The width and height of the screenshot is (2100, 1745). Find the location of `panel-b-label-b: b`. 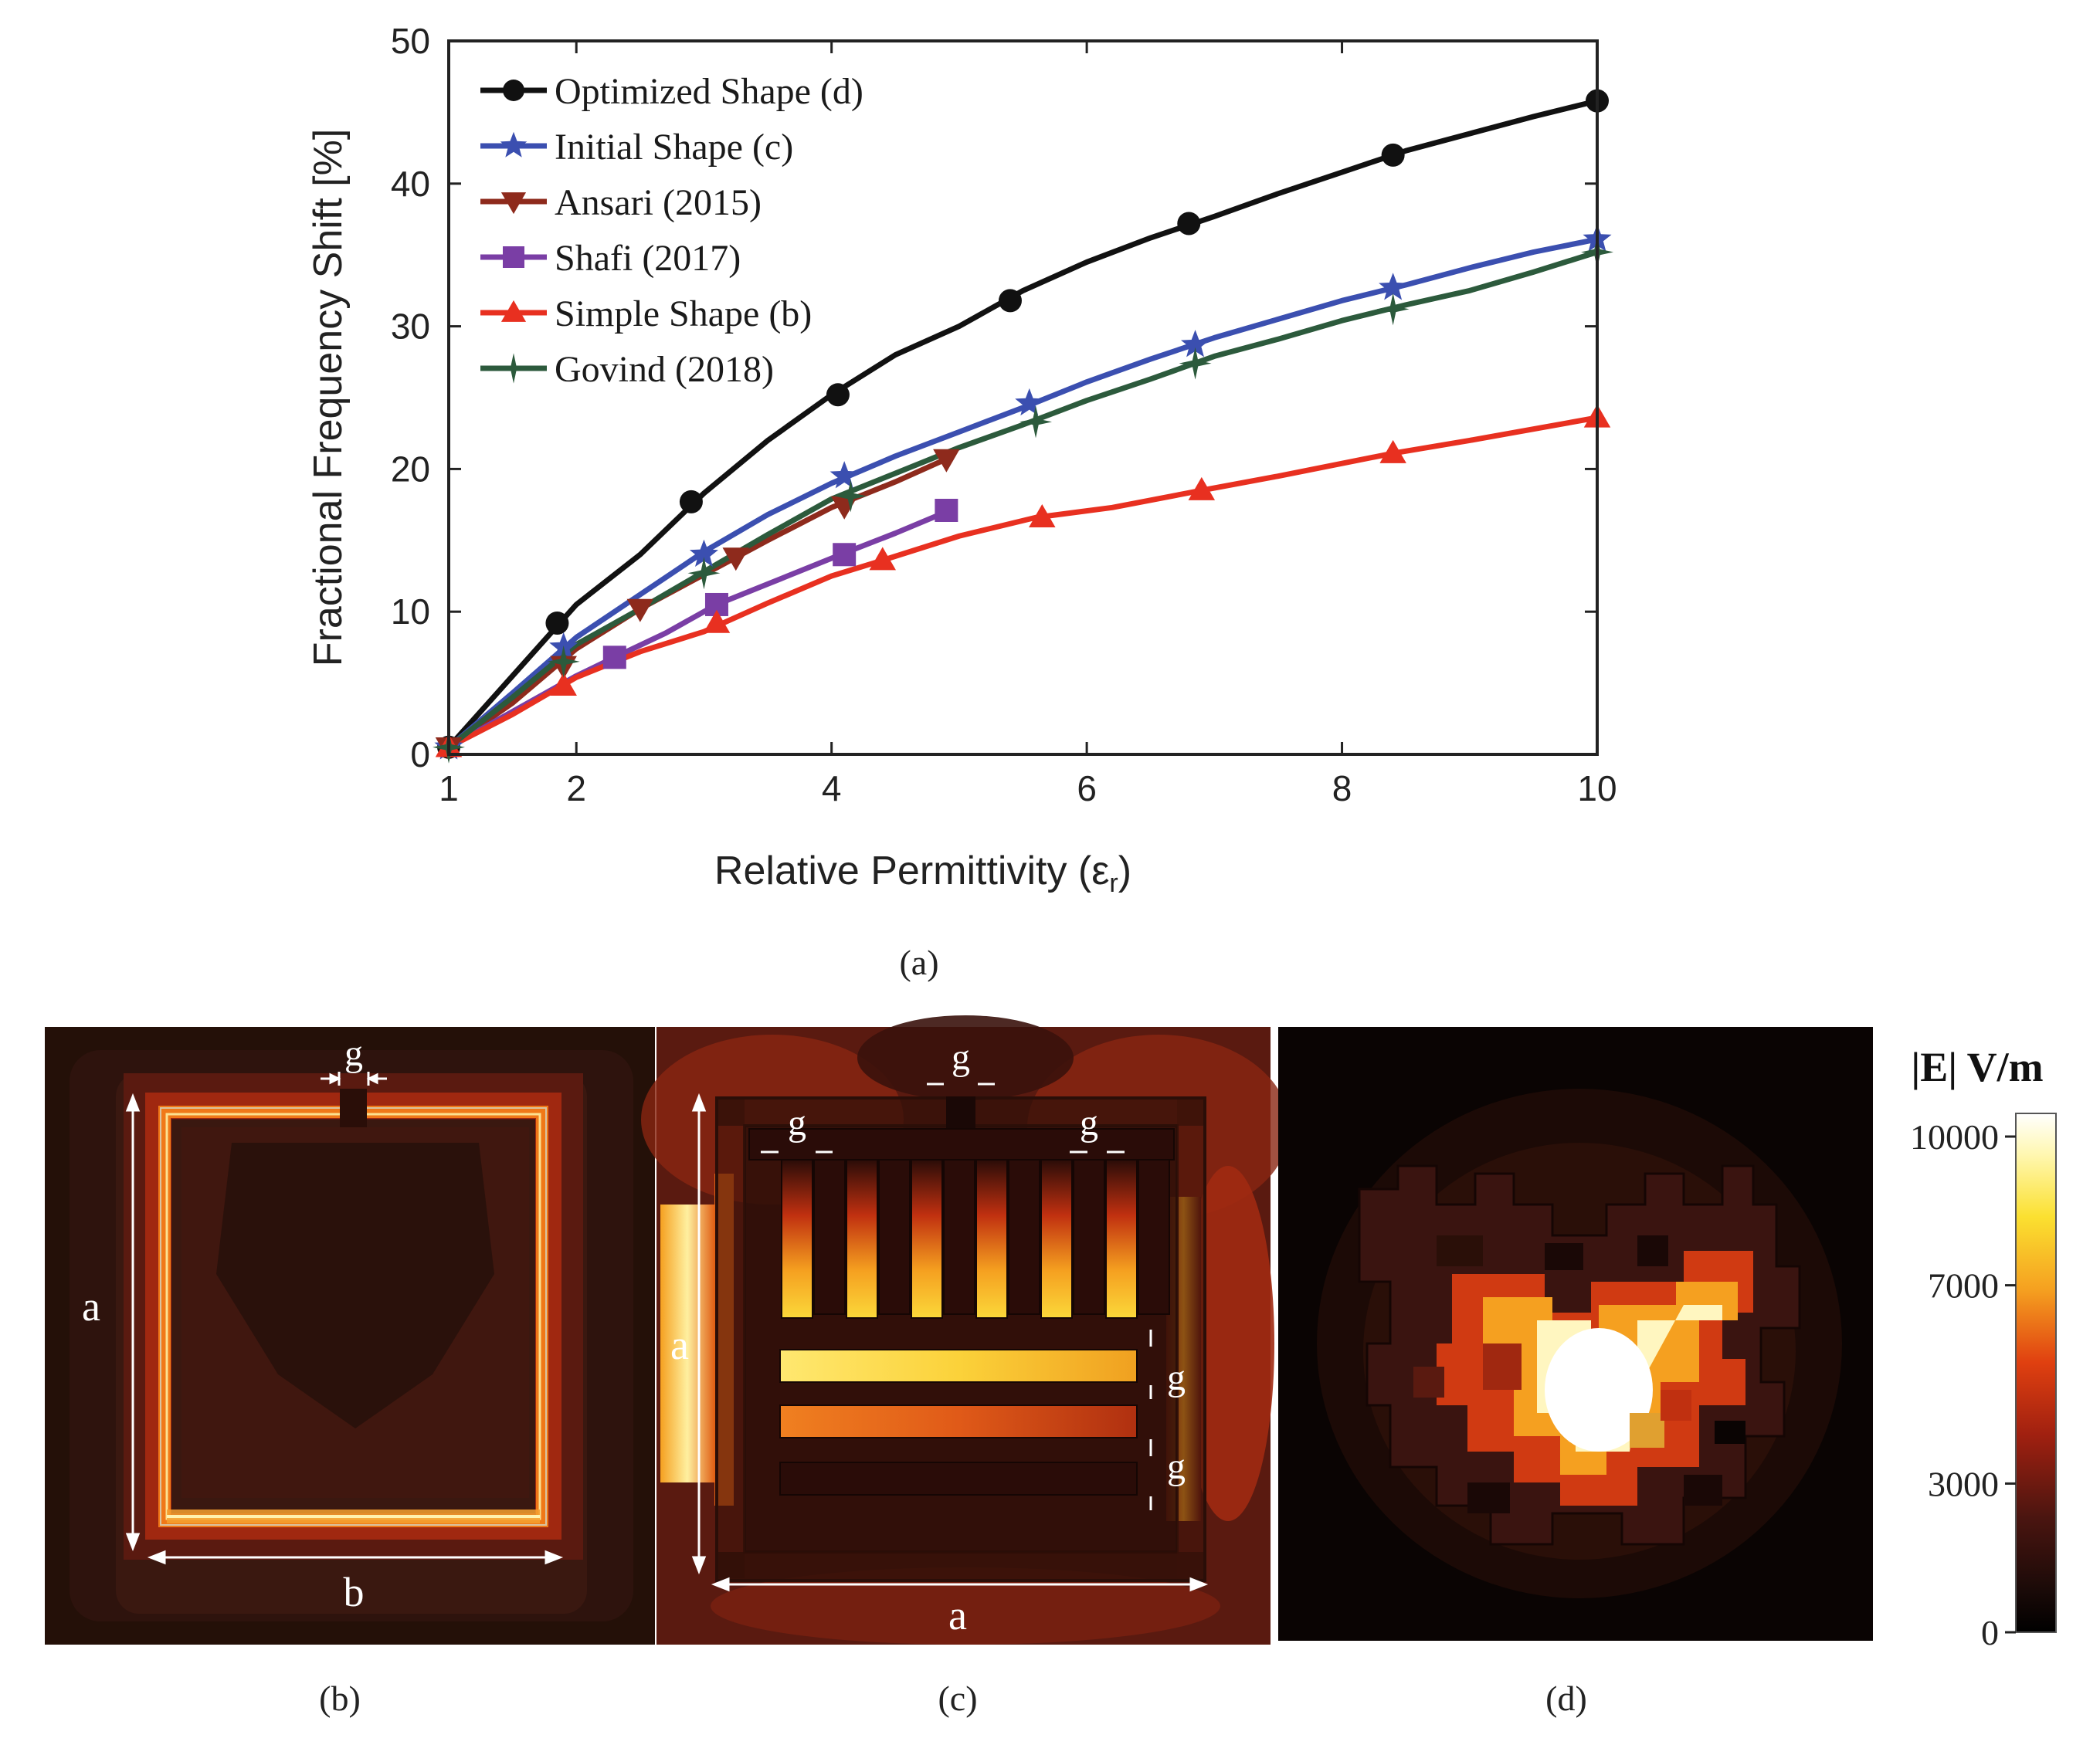

panel-b-label-b: b is located at coordinates (354, 1592).